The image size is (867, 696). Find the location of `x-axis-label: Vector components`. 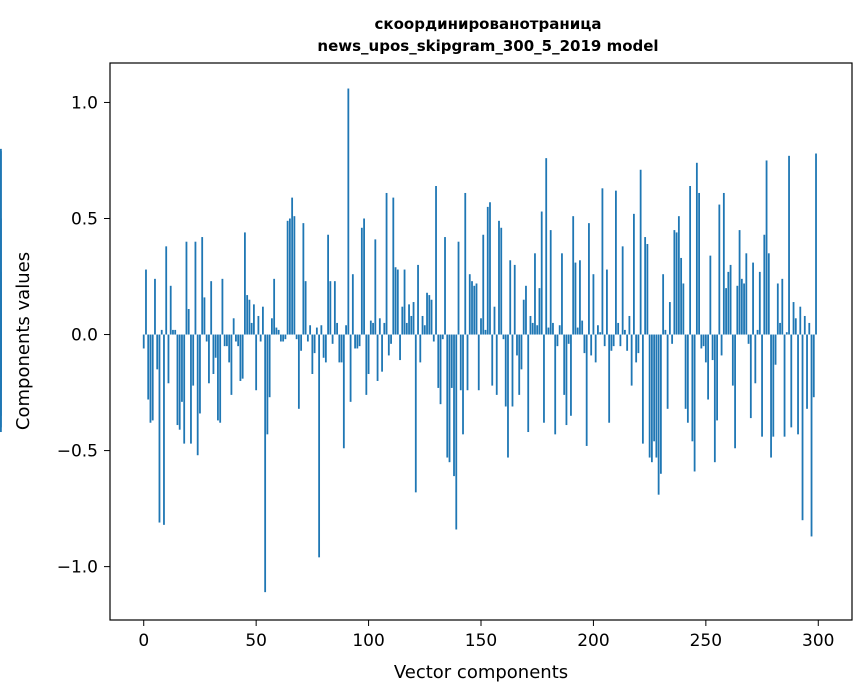

x-axis-label: Vector components is located at coordinates (481, 672).